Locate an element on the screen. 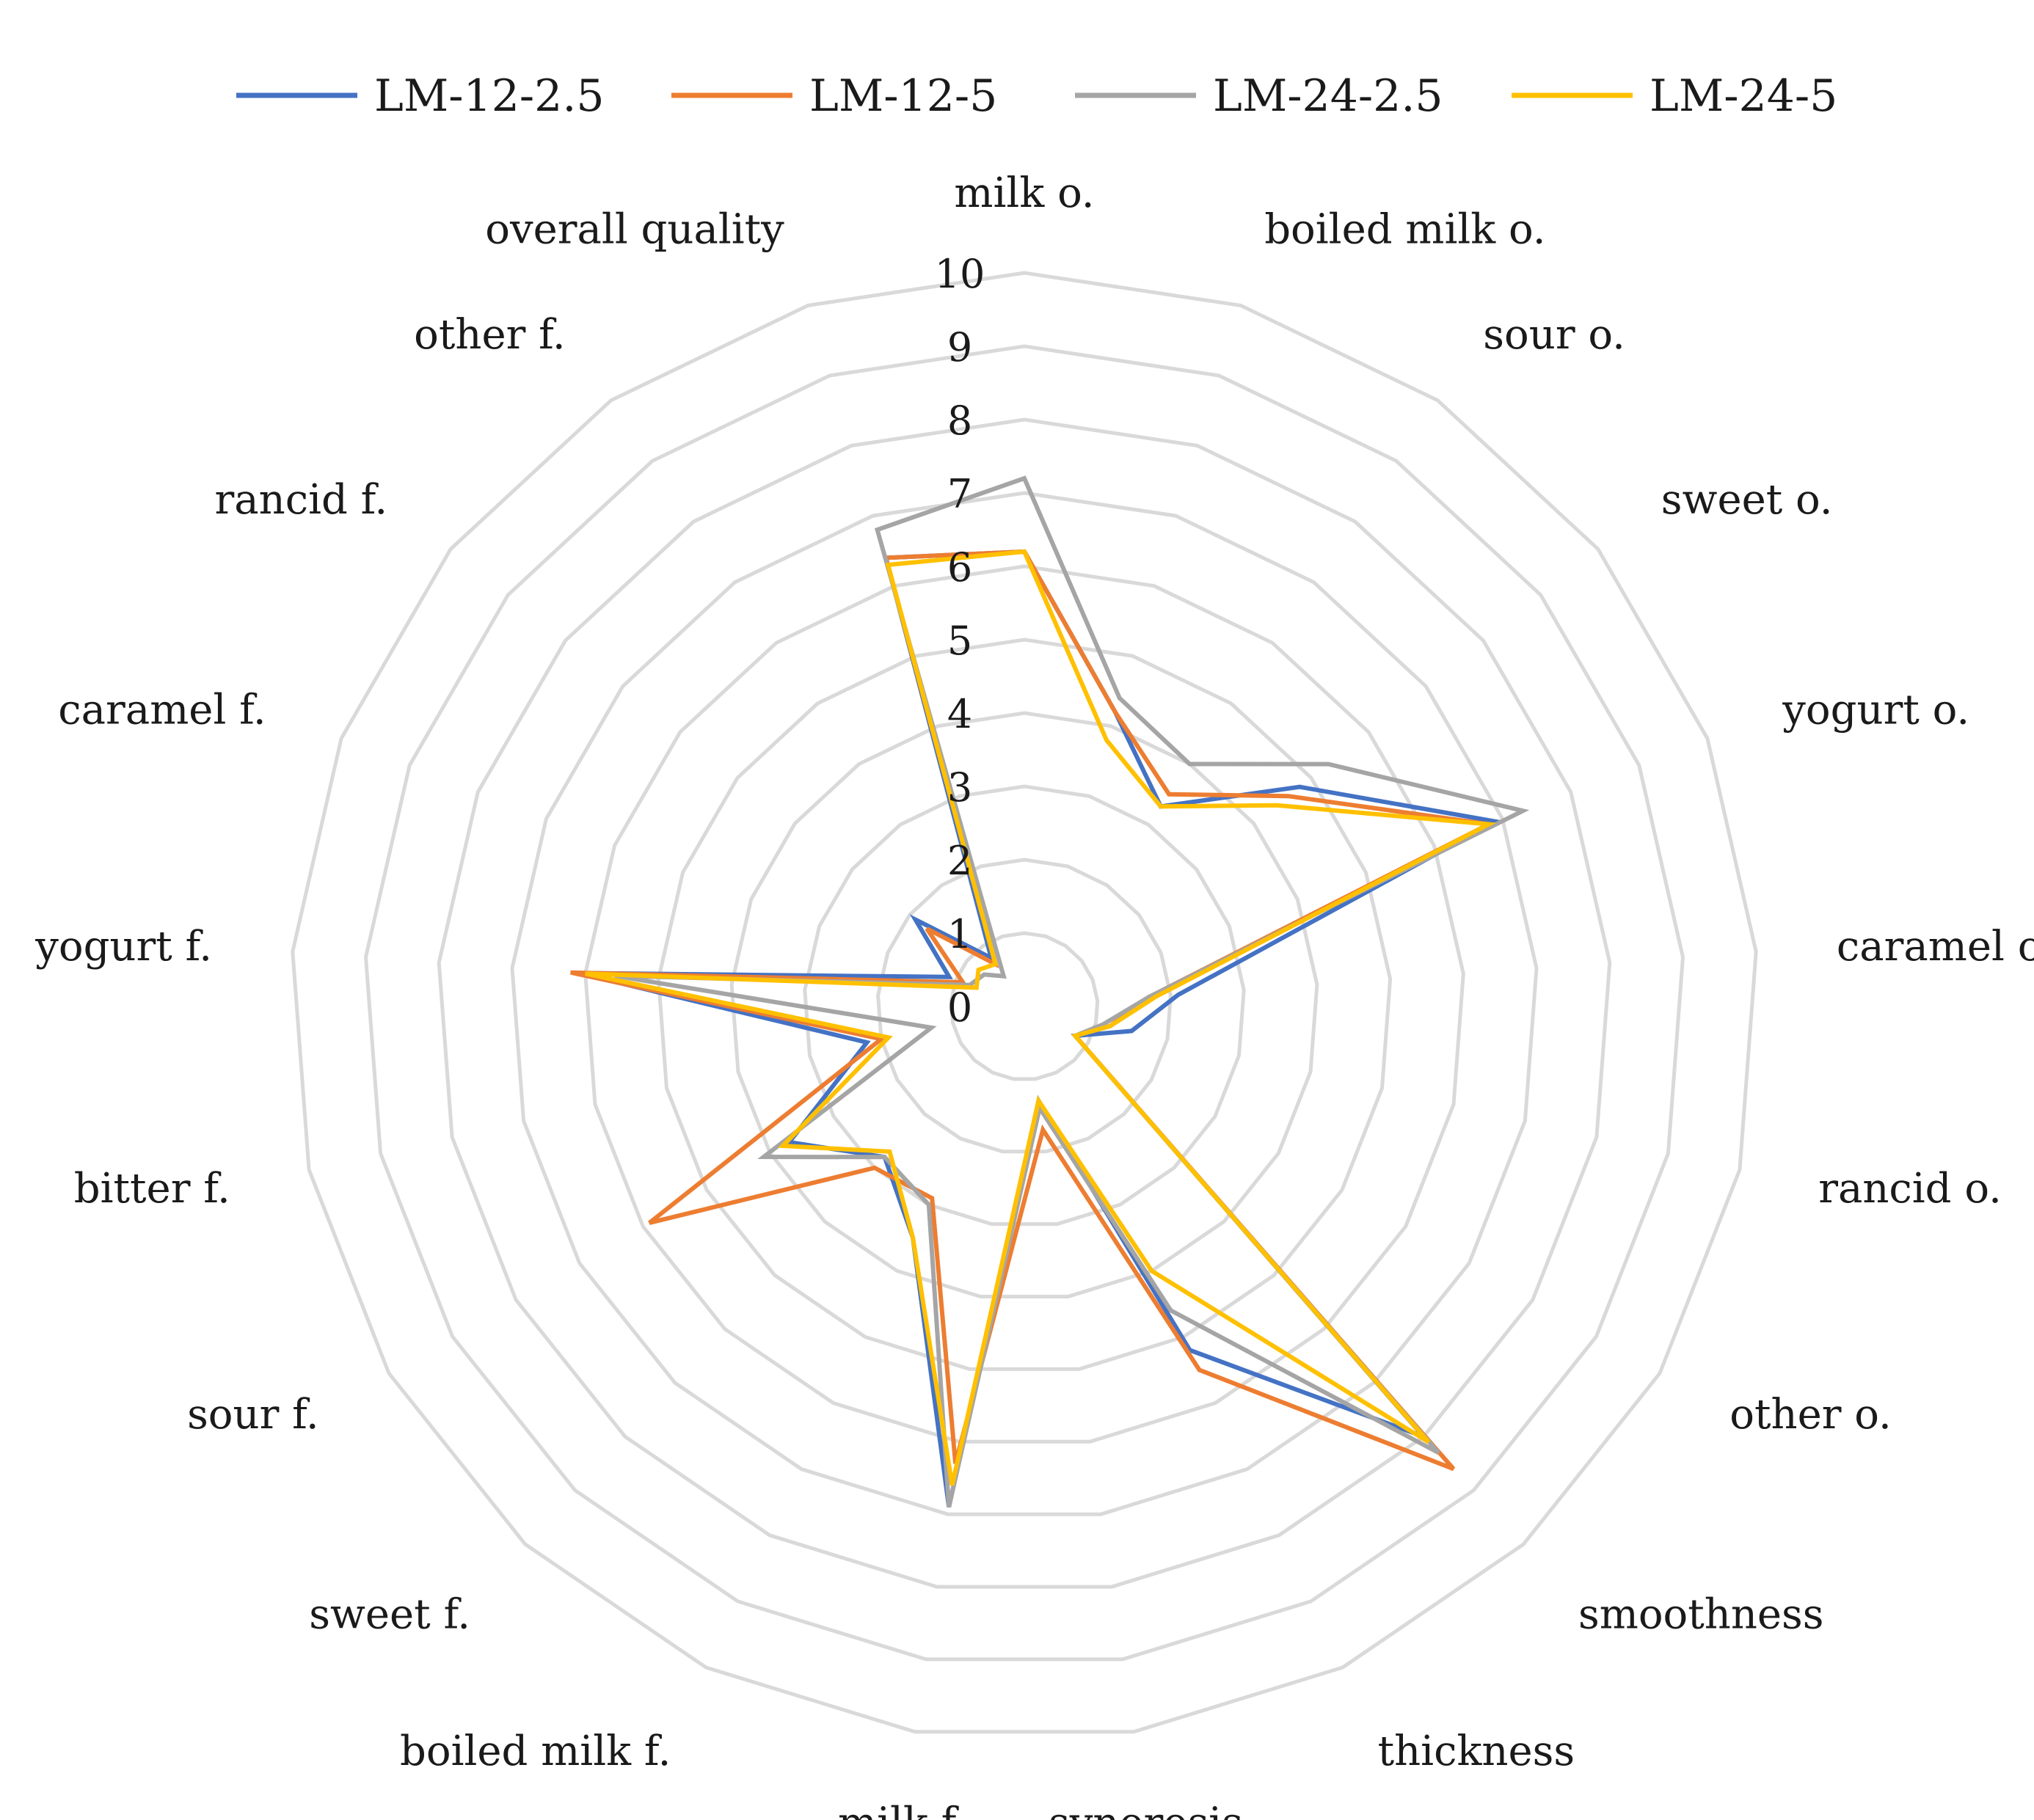  tick-label: 9 is located at coordinates (959, 347).